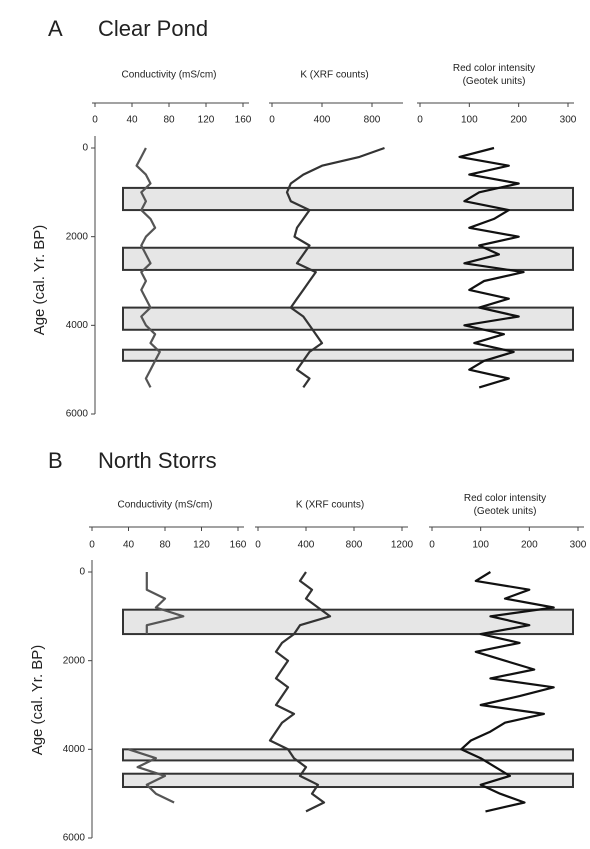  Describe the element at coordinates (402, 545) in the screenshot. I see `x-tick-label: 1200` at that location.